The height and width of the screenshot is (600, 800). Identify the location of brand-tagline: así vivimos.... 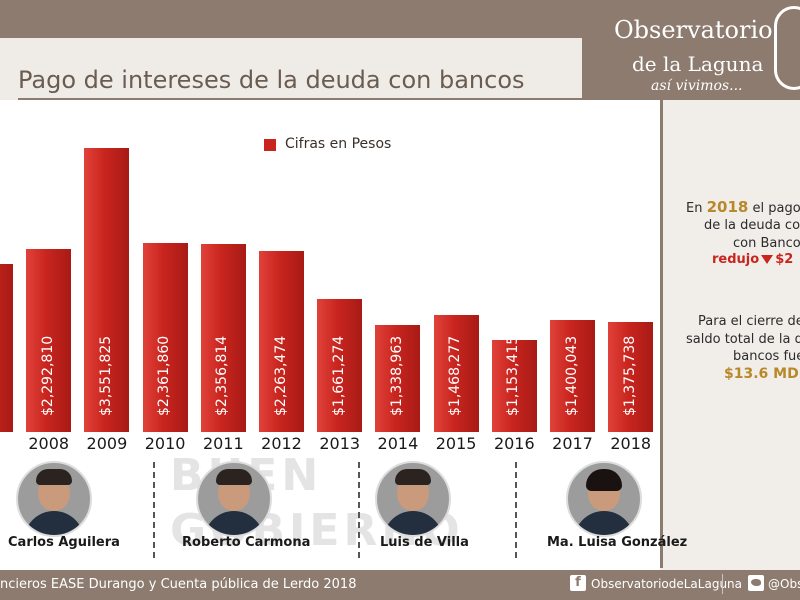
(697, 86).